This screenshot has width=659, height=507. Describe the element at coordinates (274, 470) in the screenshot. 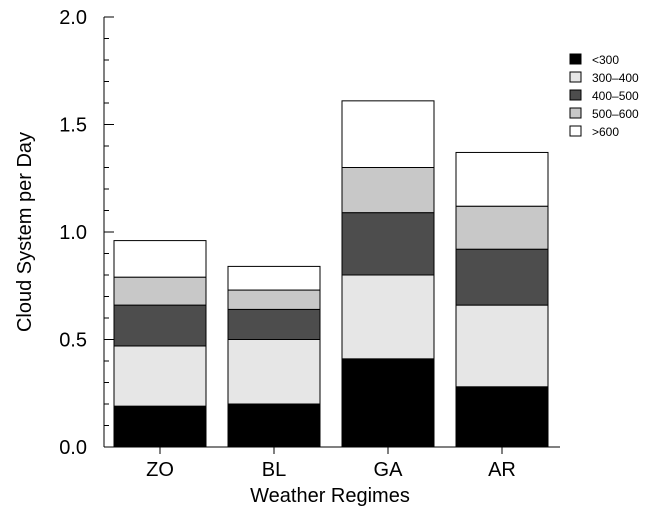

I see `x-tick-label-bl: BL` at that location.